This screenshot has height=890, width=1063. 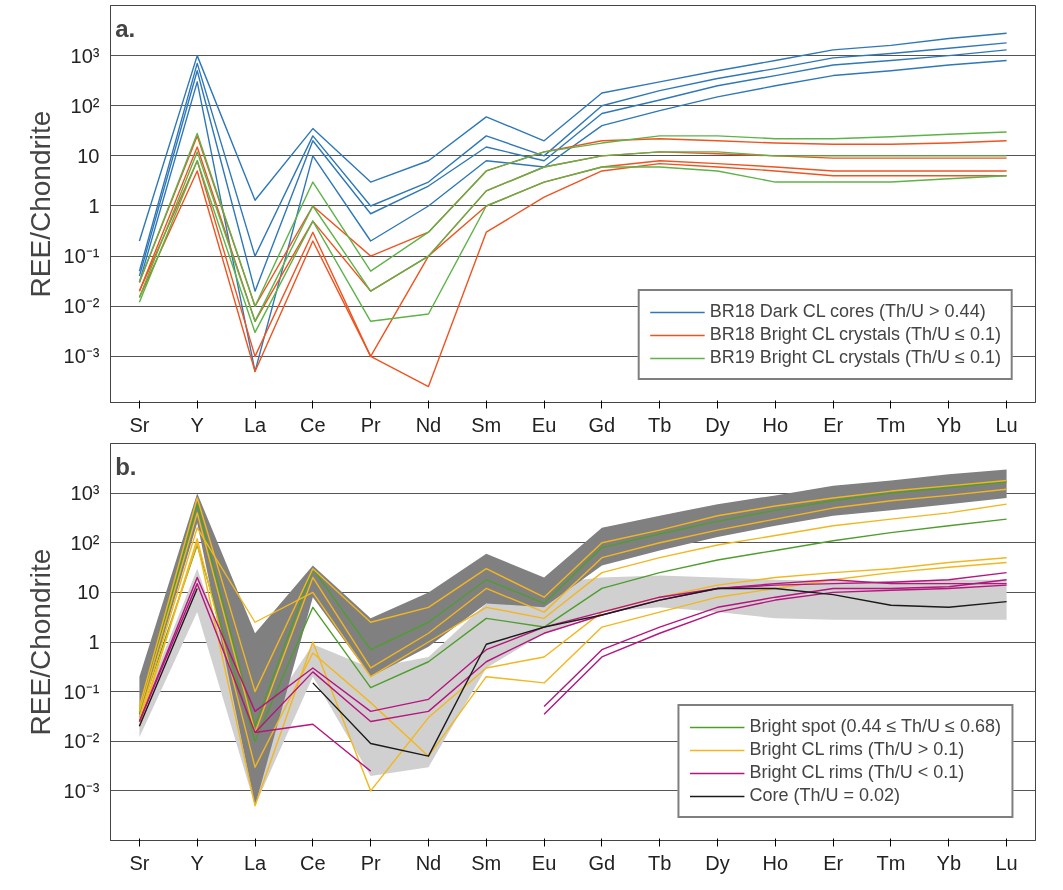 I want to click on legend-label: Bright spot (0.44 ≤ Th/U ≤ 0.68), so click(x=875, y=726).